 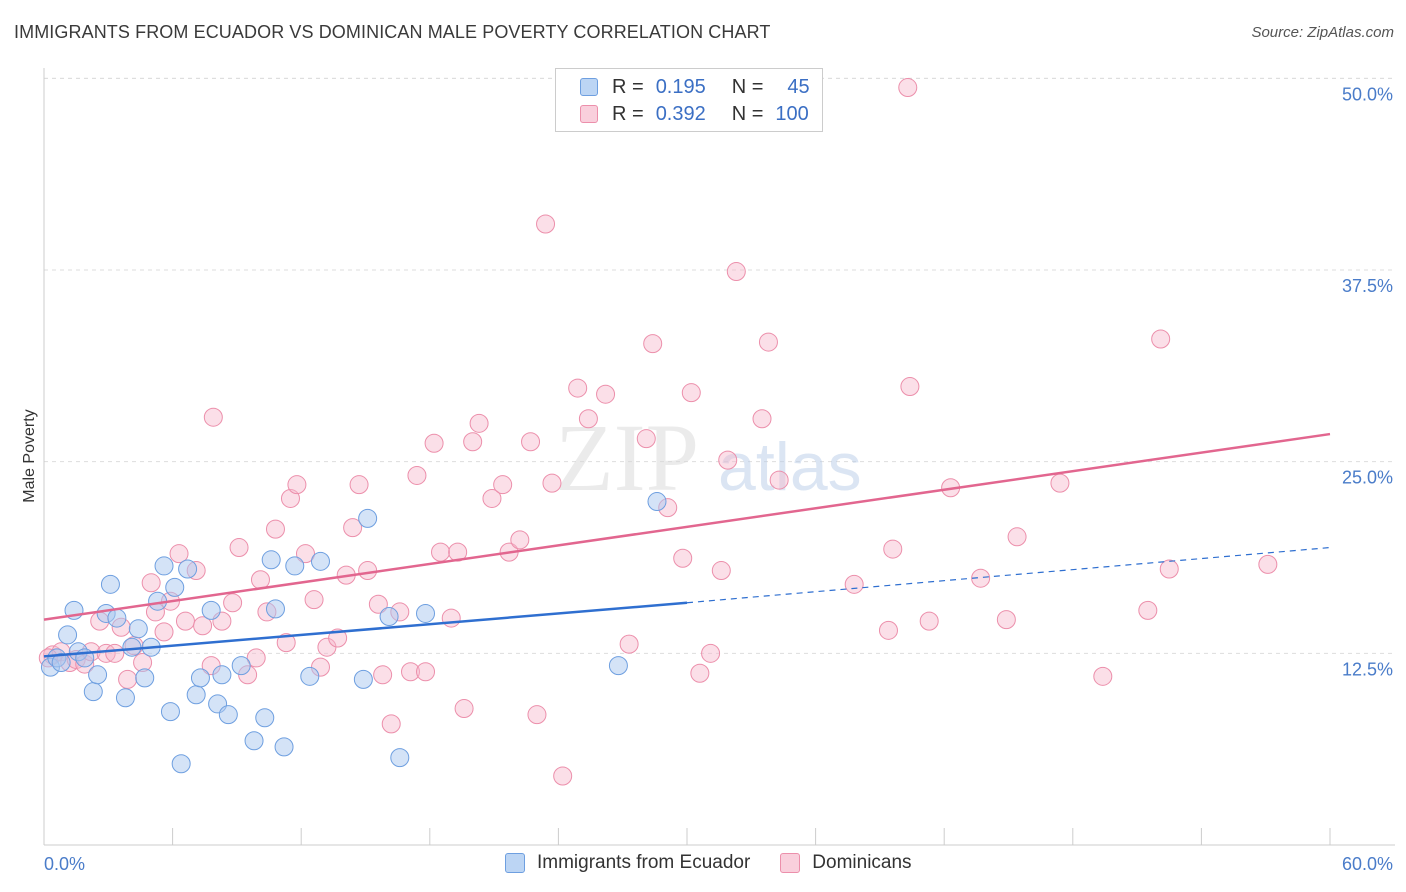 I want to click on y-tick-labels: 12.5% 25.0% 37.5% 50.0%, so click(x=1367, y=381).